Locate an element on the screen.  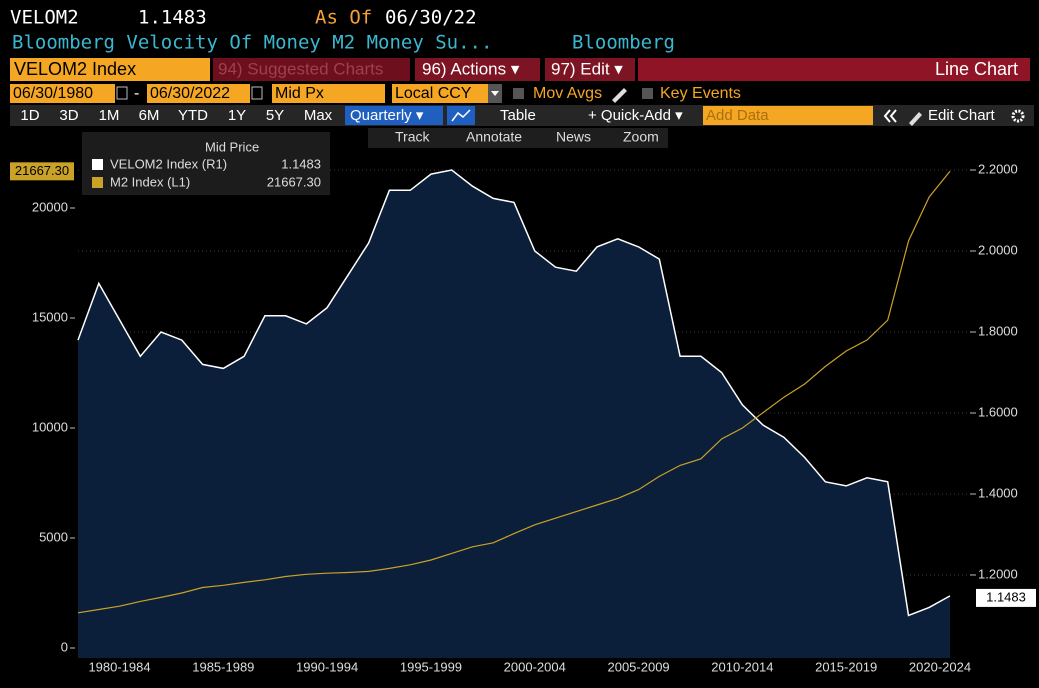
end-date: 06/30/2022 is located at coordinates (190, 93).